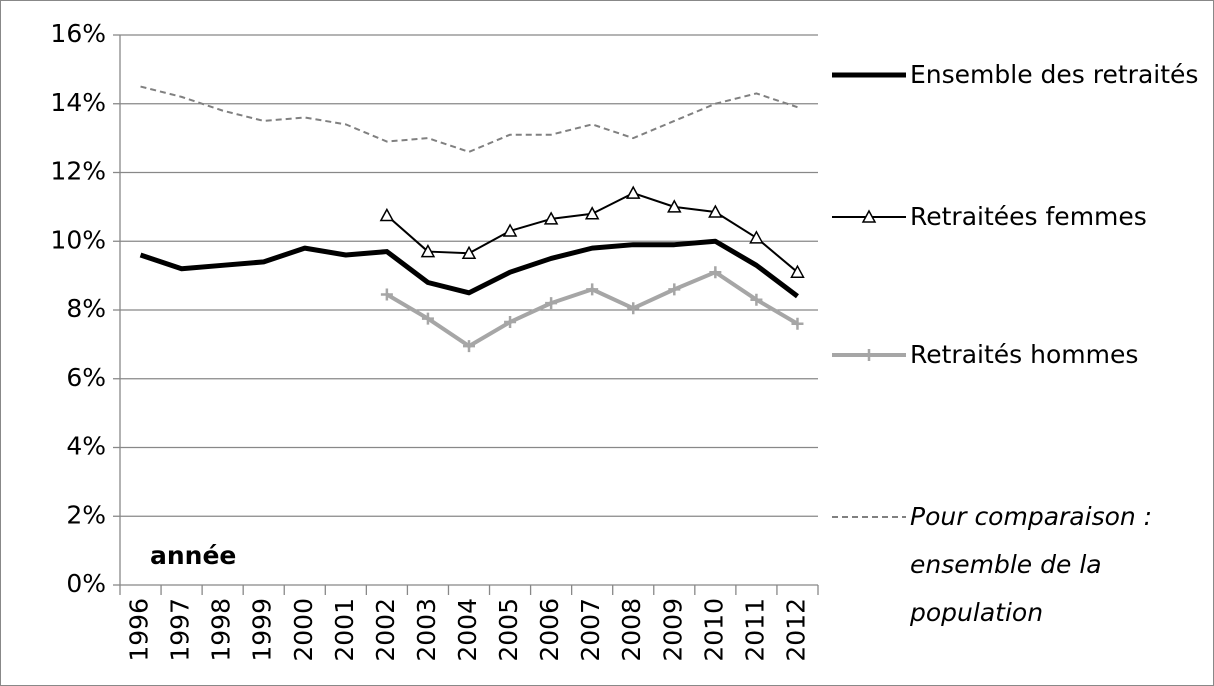 The image size is (1214, 686). Describe the element at coordinates (1024, 354) in the screenshot. I see `legend-label: Retraités hommes` at that location.